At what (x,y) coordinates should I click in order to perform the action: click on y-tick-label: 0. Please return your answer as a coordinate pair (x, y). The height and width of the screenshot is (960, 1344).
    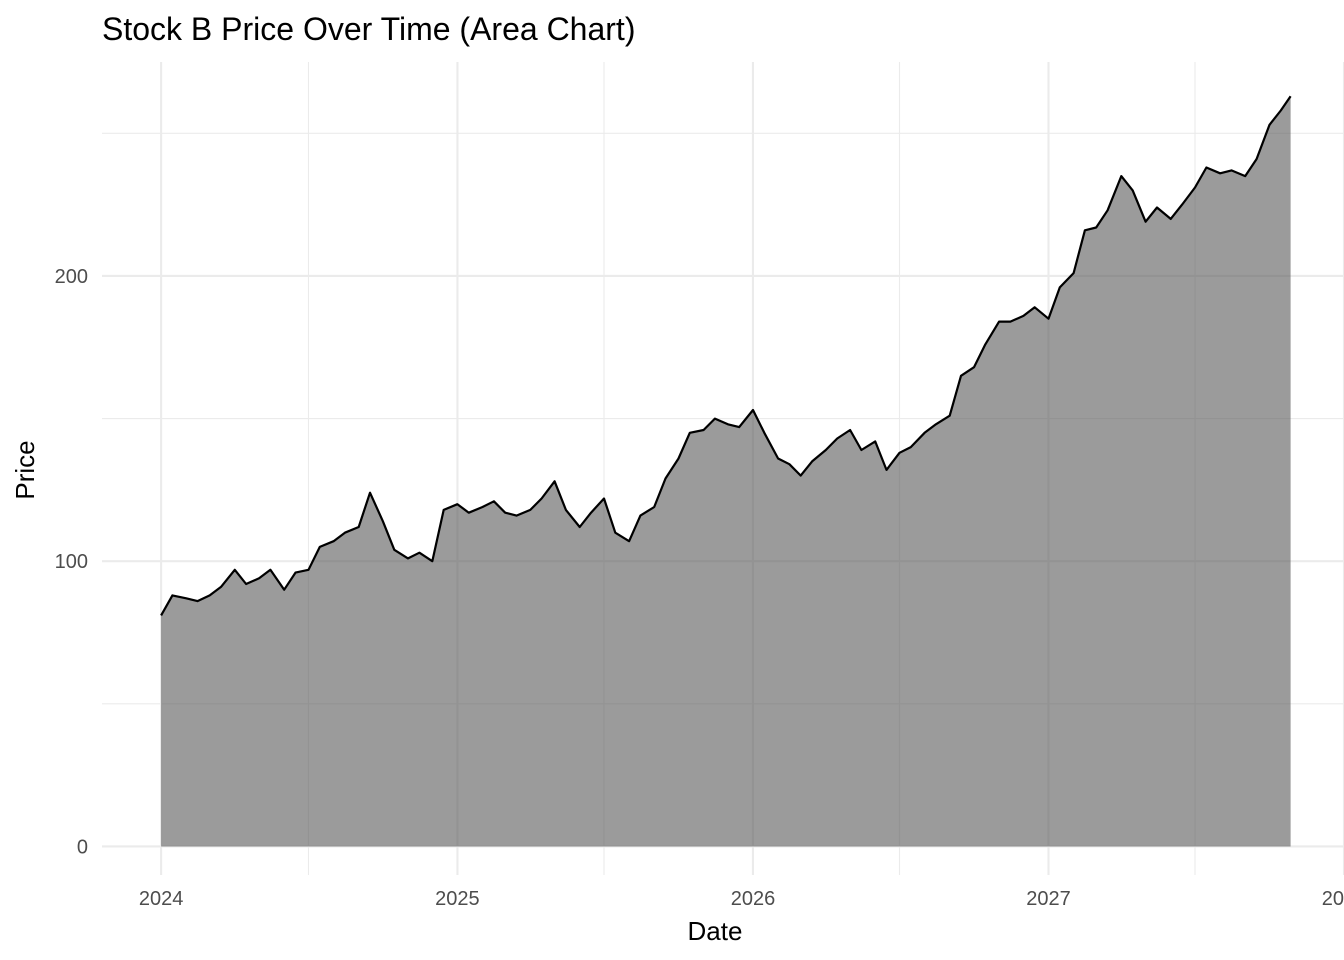
    Looking at the image, I should click on (82, 847).